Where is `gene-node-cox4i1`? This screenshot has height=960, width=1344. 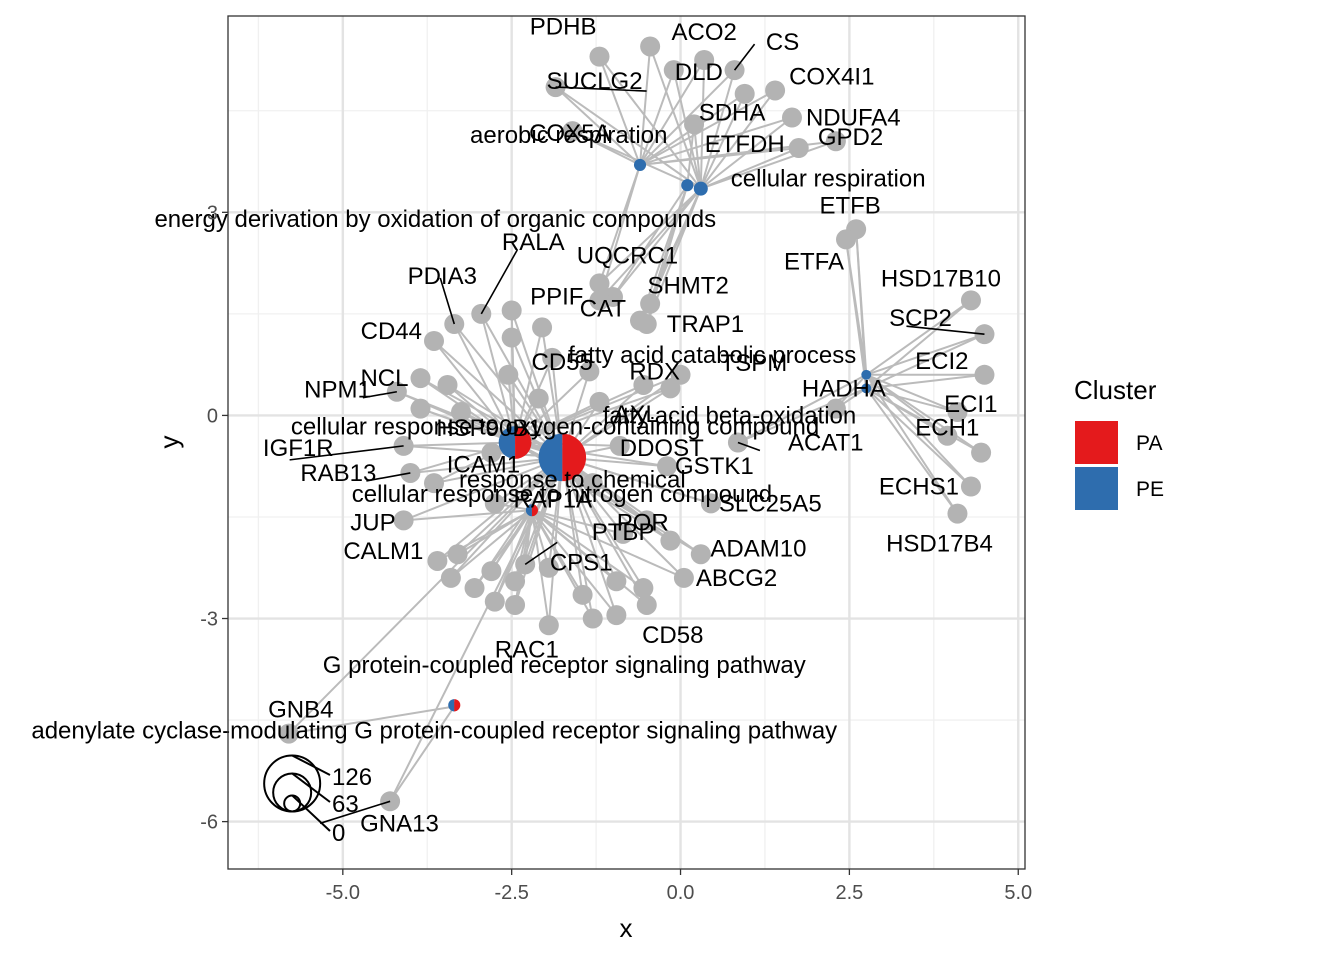
gene-node-cox4i1 is located at coordinates (775, 90).